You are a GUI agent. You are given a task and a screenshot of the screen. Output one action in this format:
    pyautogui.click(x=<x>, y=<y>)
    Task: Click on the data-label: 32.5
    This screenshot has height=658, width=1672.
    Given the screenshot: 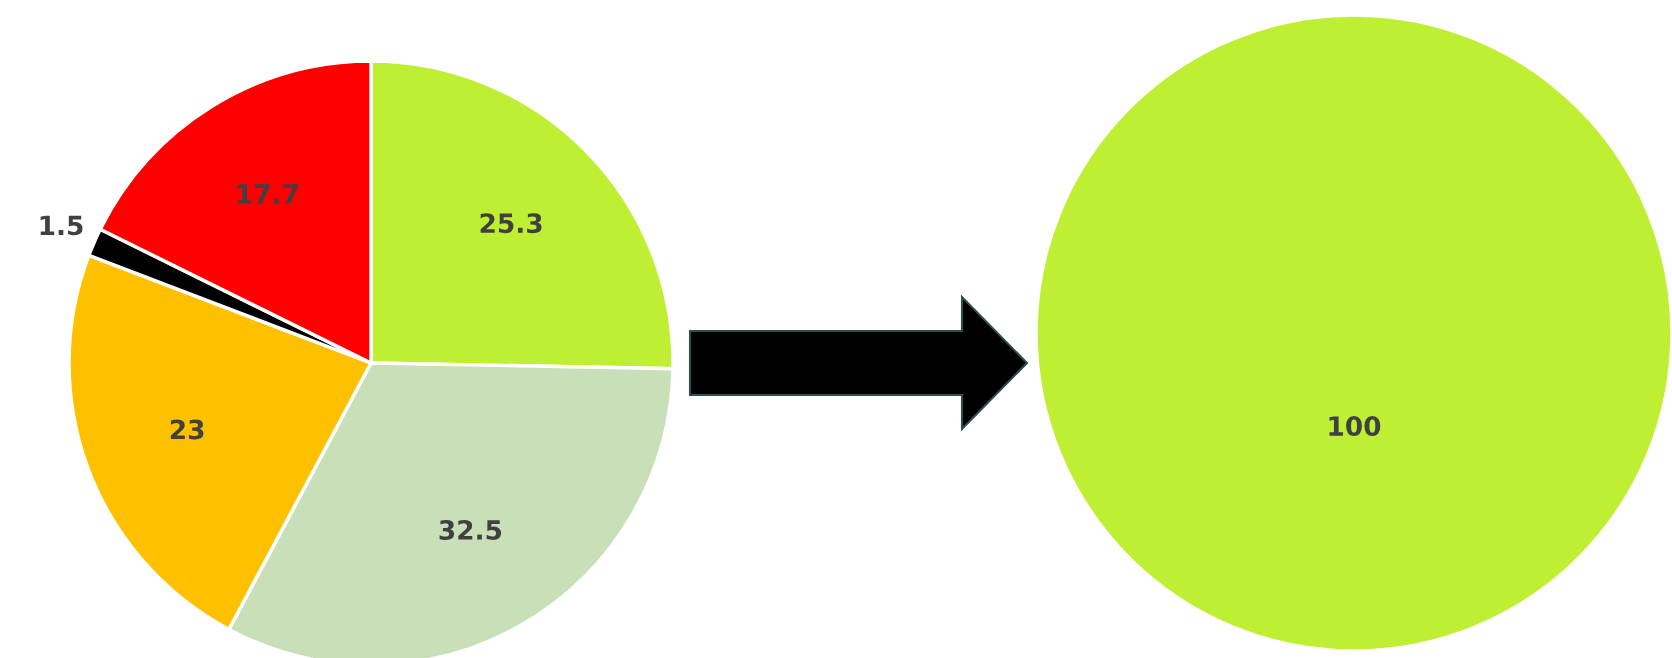 What is the action you would take?
    pyautogui.click(x=470, y=529)
    